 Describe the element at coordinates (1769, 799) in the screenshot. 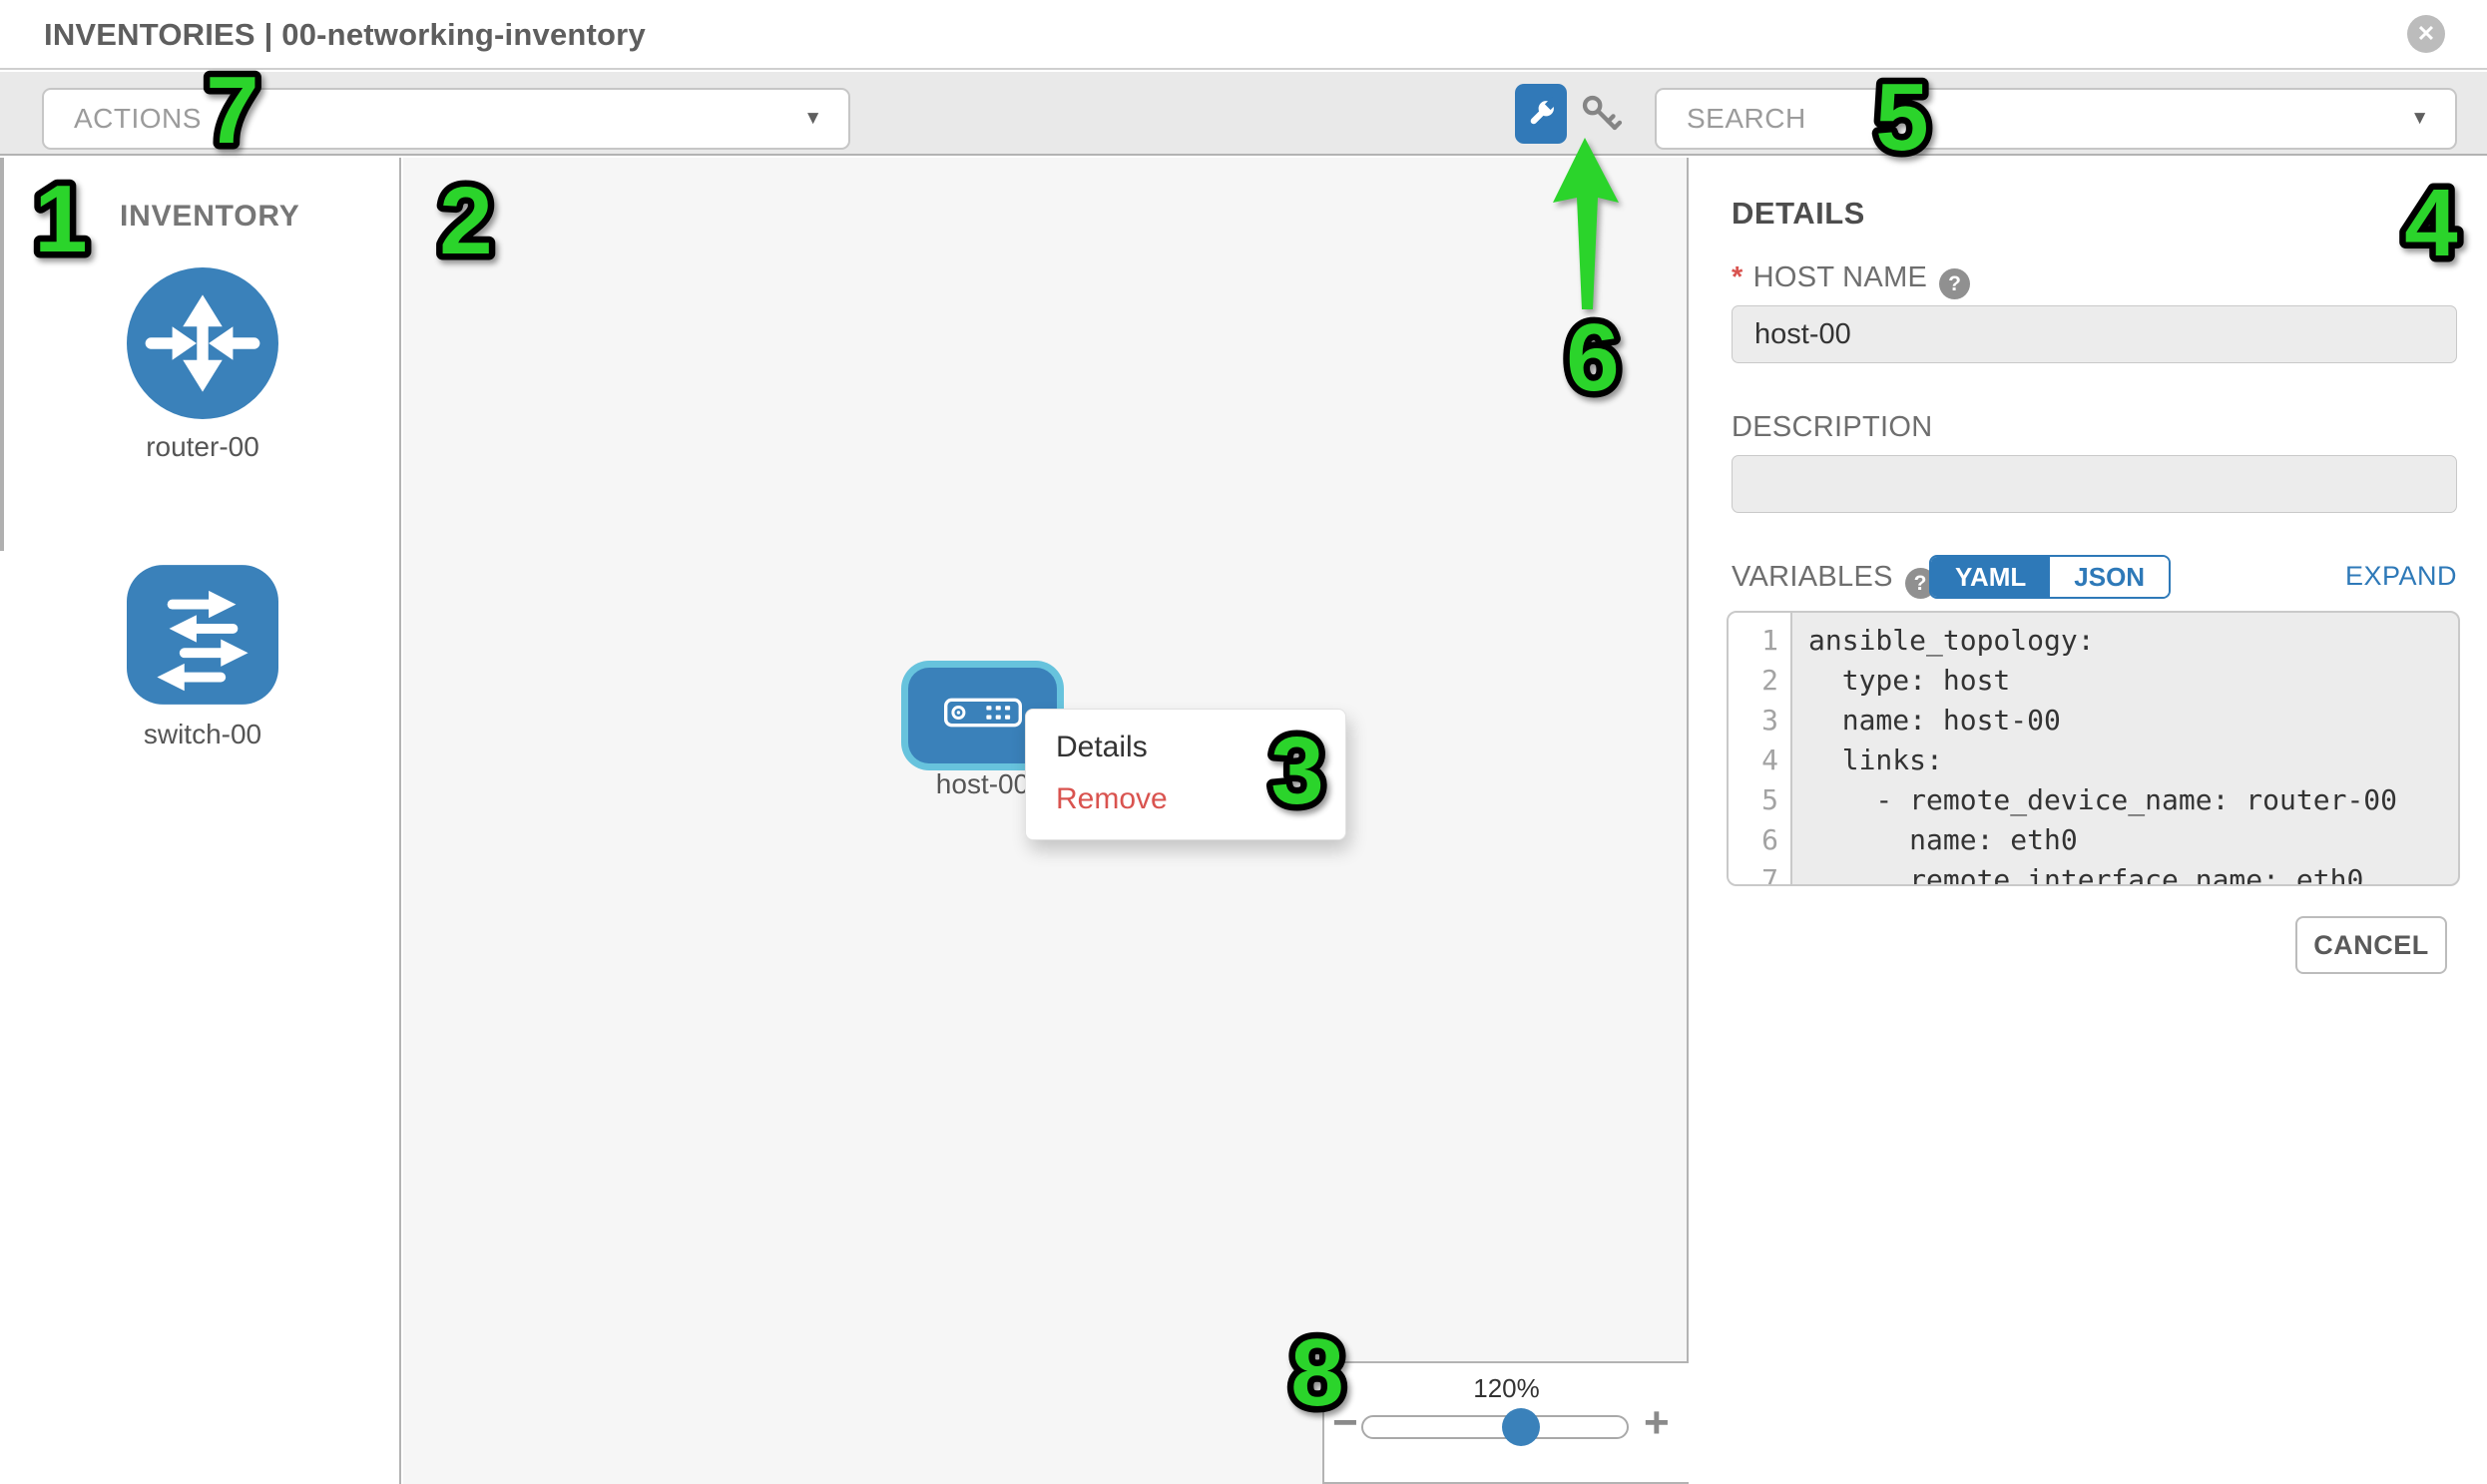

I see `line-number: 5` at that location.